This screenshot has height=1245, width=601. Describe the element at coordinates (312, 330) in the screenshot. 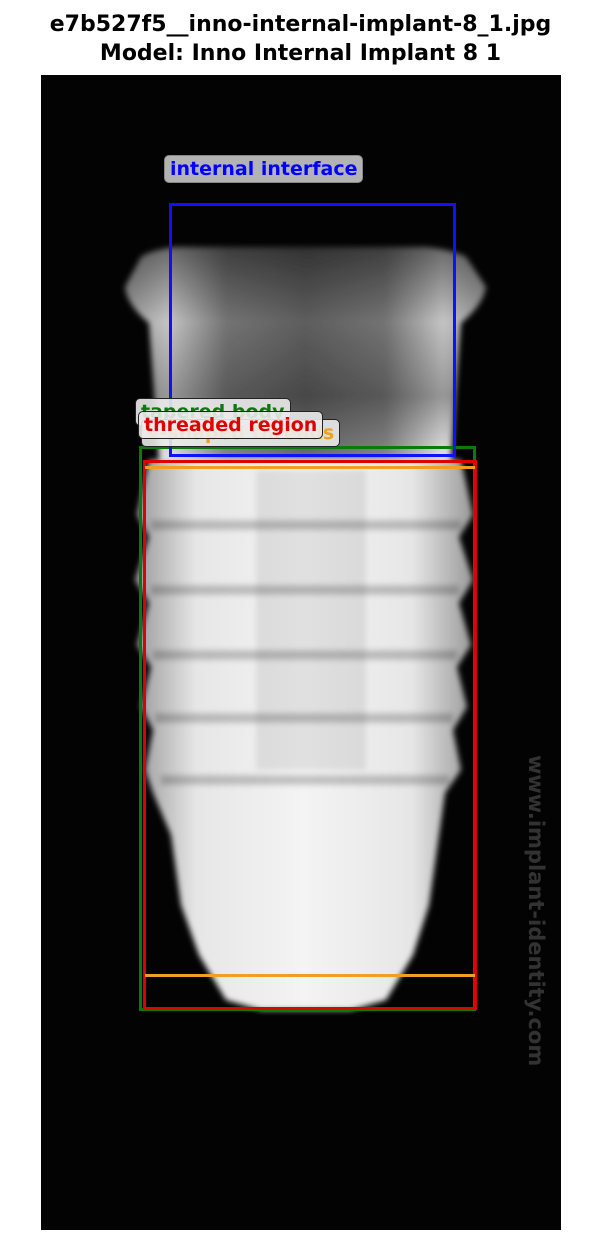

I see `internal-interface-box` at that location.